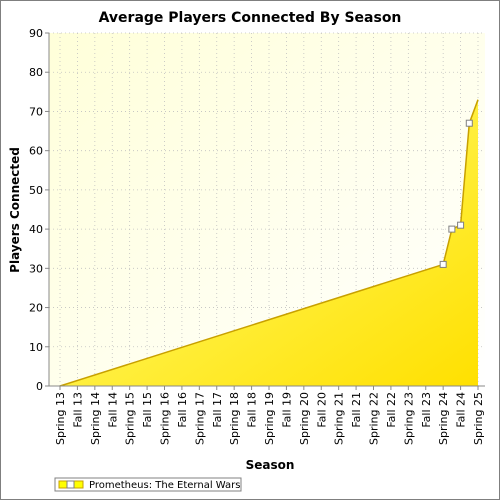 This screenshot has height=500, width=500. What do you see at coordinates (36, 111) in the screenshot?
I see `y-tick-label: 70` at bounding box center [36, 111].